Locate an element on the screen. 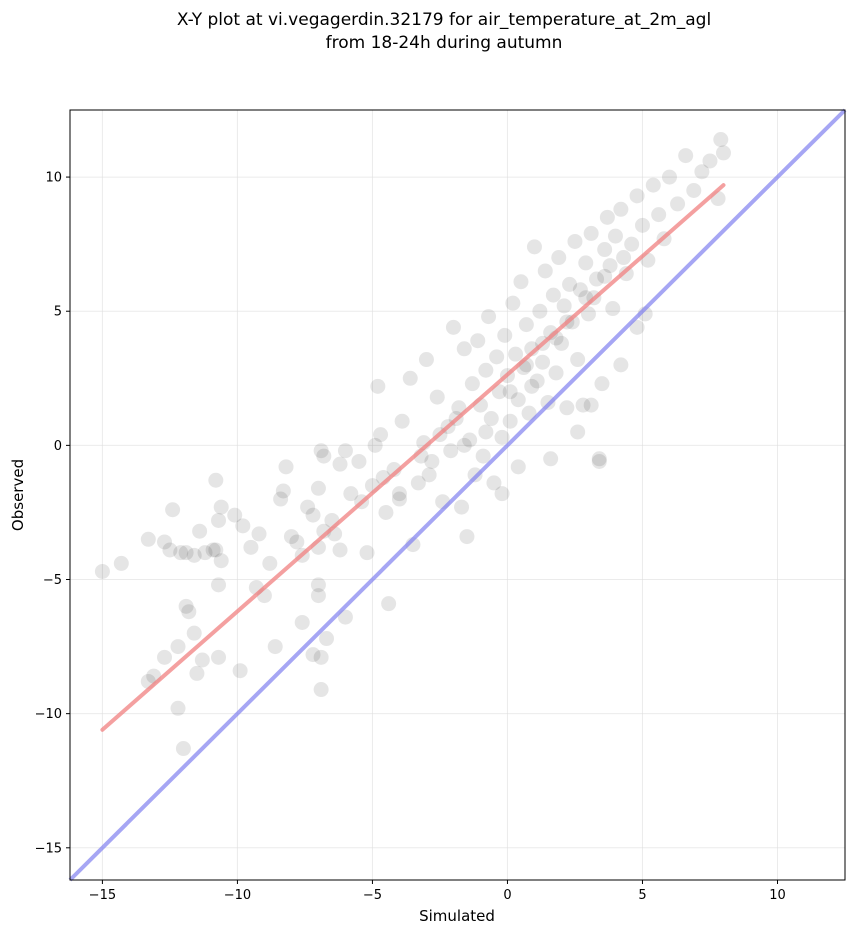 Image resolution: width=854 pixels, height=938 pixels. x-tick-label: 5 is located at coordinates (642, 895).